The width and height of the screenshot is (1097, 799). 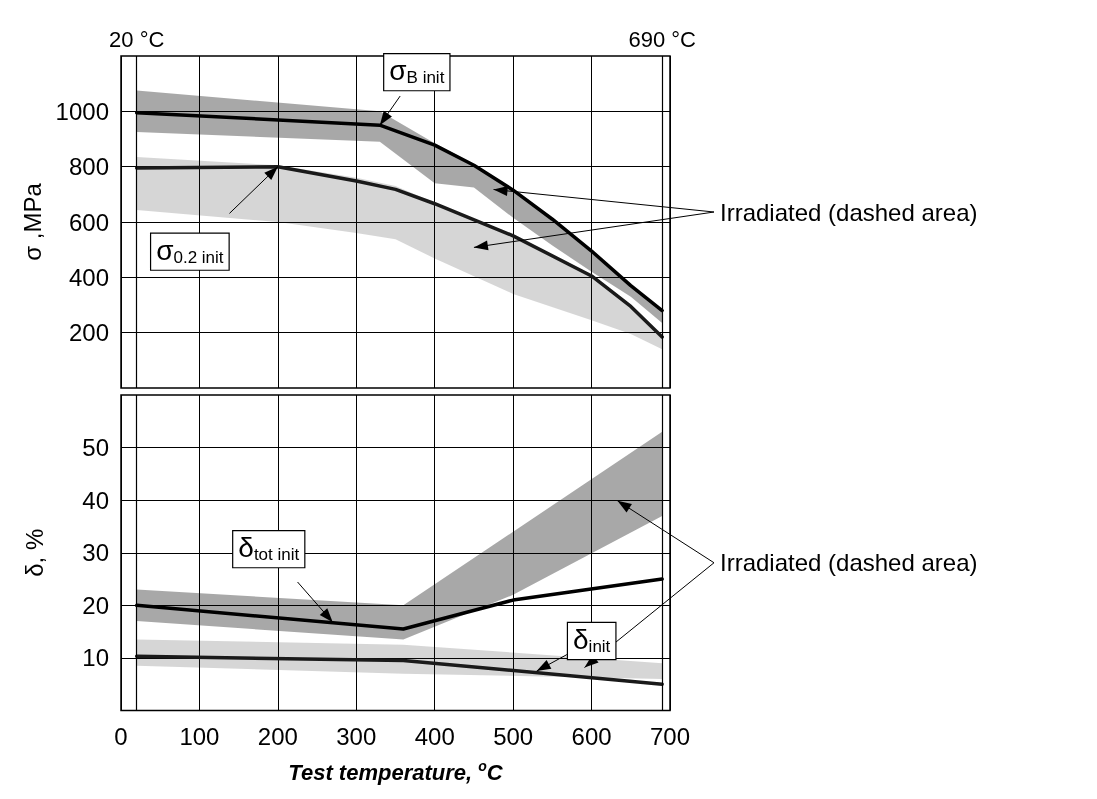 I want to click on y-tick-label: 400, so click(x=88, y=277).